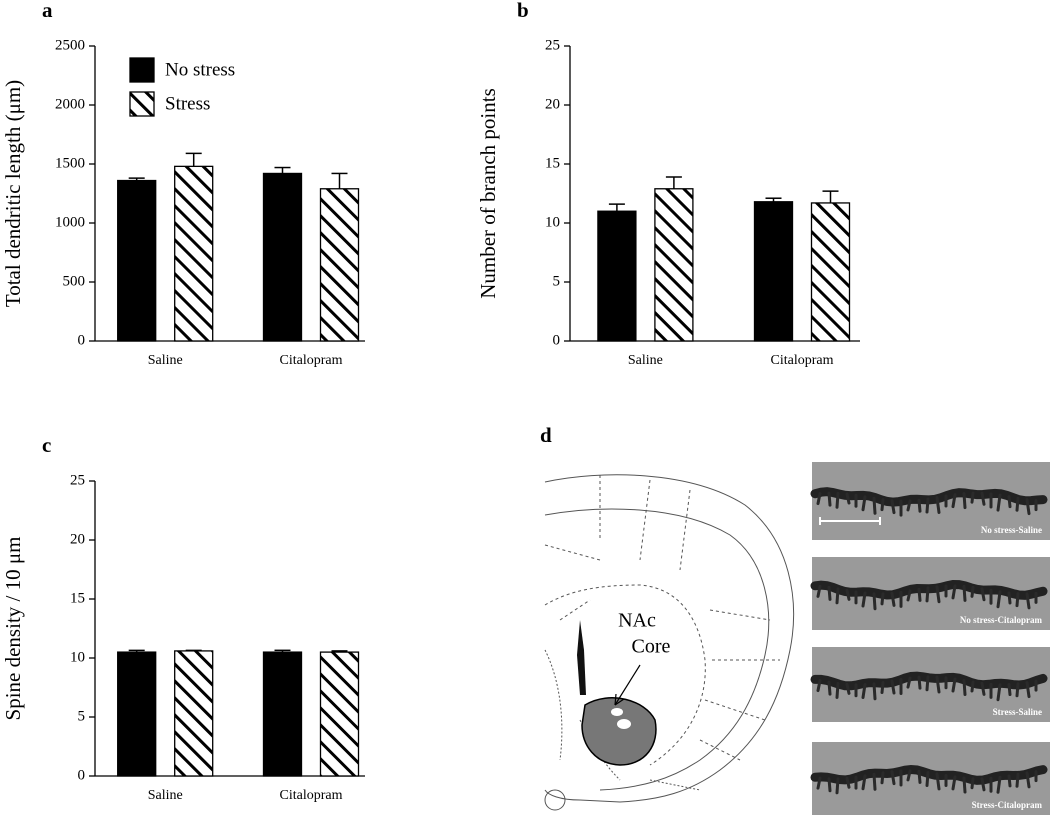 The width and height of the screenshot is (1050, 825). Describe the element at coordinates (1007, 805) in the screenshot. I see `micrograph-label: Stress-Citalopram` at that location.